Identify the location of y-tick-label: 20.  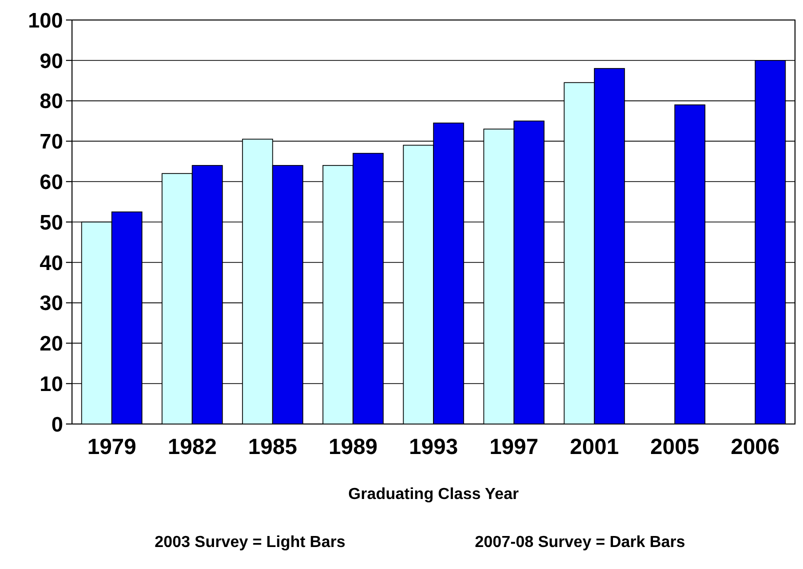
(51, 344).